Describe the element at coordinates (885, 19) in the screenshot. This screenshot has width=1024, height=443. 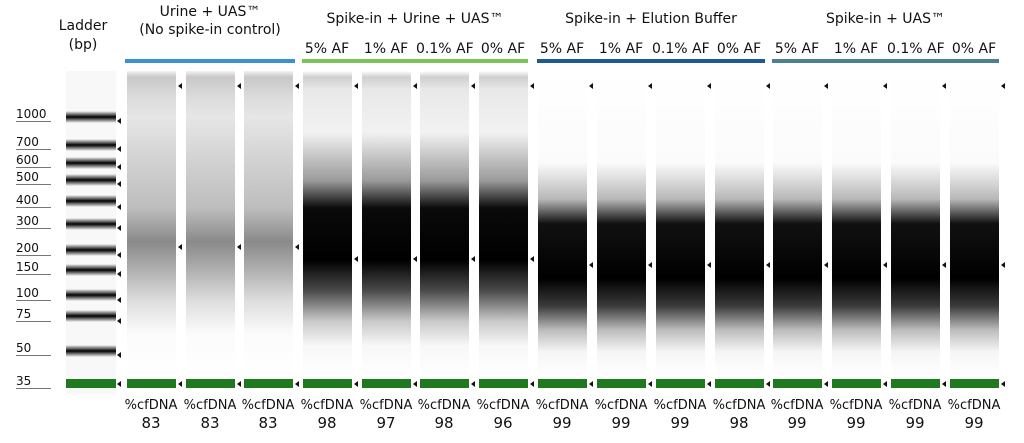
I see `group-4-title: Spike-in + UAS™` at that location.